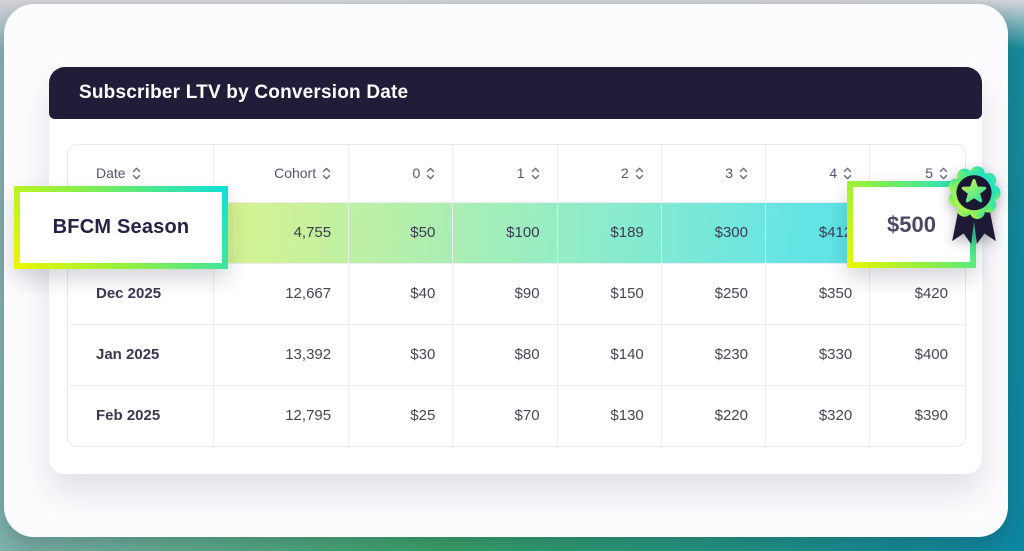 The image size is (1024, 551). I want to click on column-header-month-0: 0, so click(401, 174).